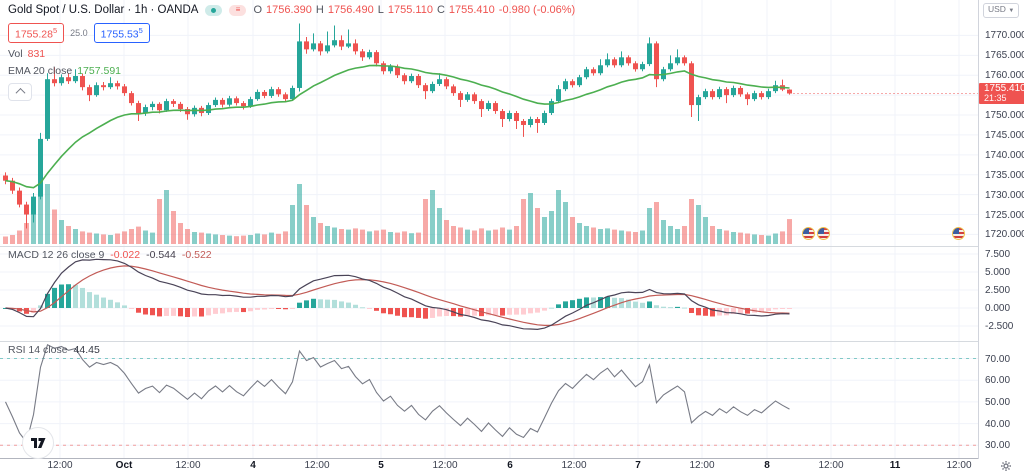  I want to click on close-value: 1755.410, so click(471, 10).